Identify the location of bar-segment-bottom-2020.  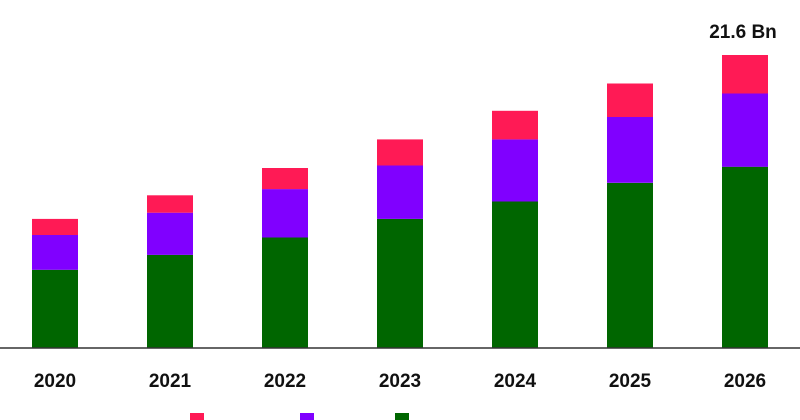
(55, 308).